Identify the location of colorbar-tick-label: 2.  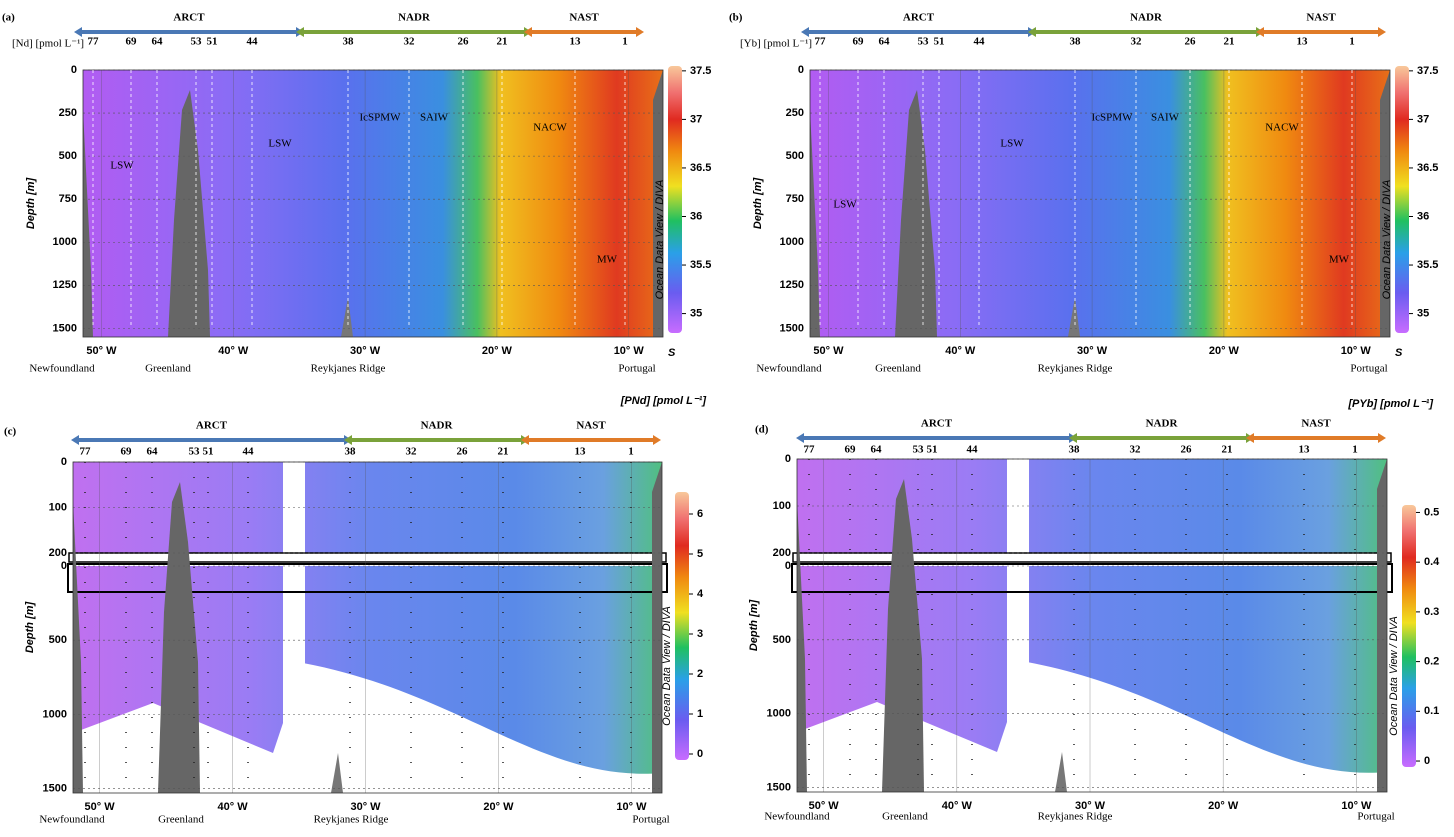
(700, 674).